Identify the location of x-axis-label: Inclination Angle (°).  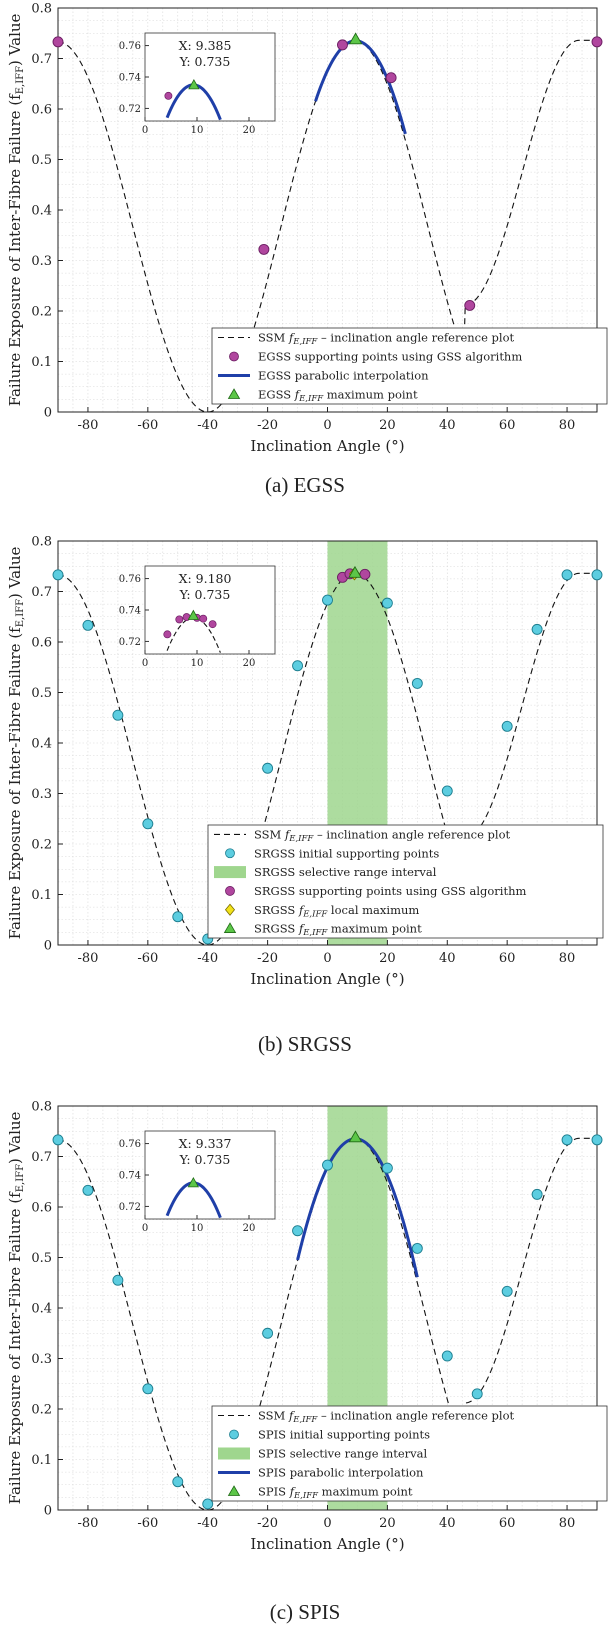
(327, 1544).